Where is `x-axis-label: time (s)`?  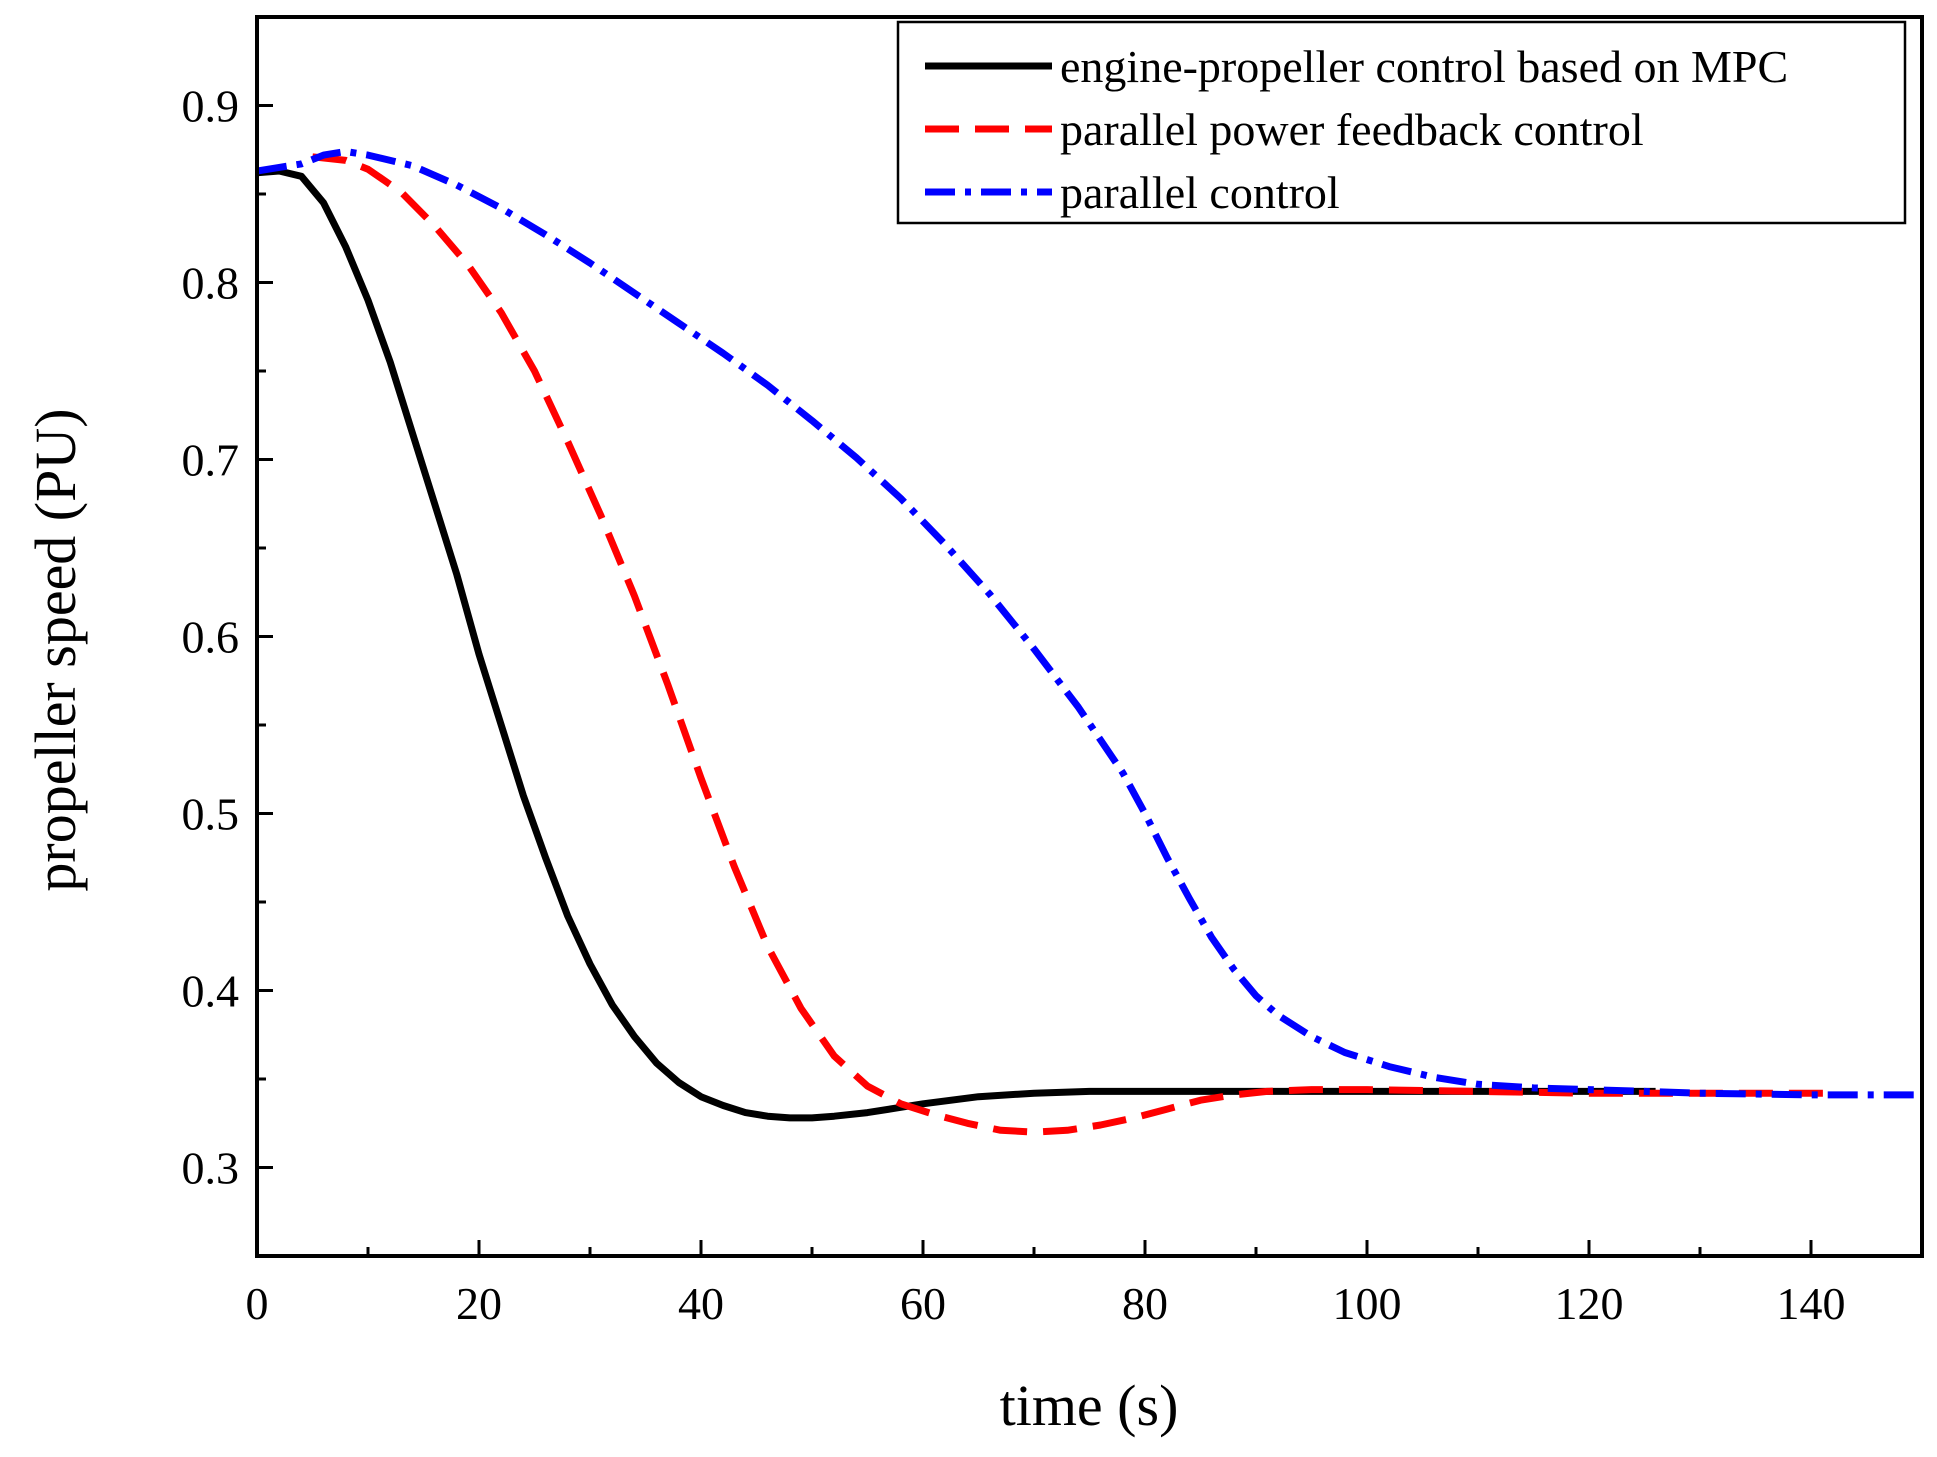
x-axis-label: time (s) is located at coordinates (1089, 1405).